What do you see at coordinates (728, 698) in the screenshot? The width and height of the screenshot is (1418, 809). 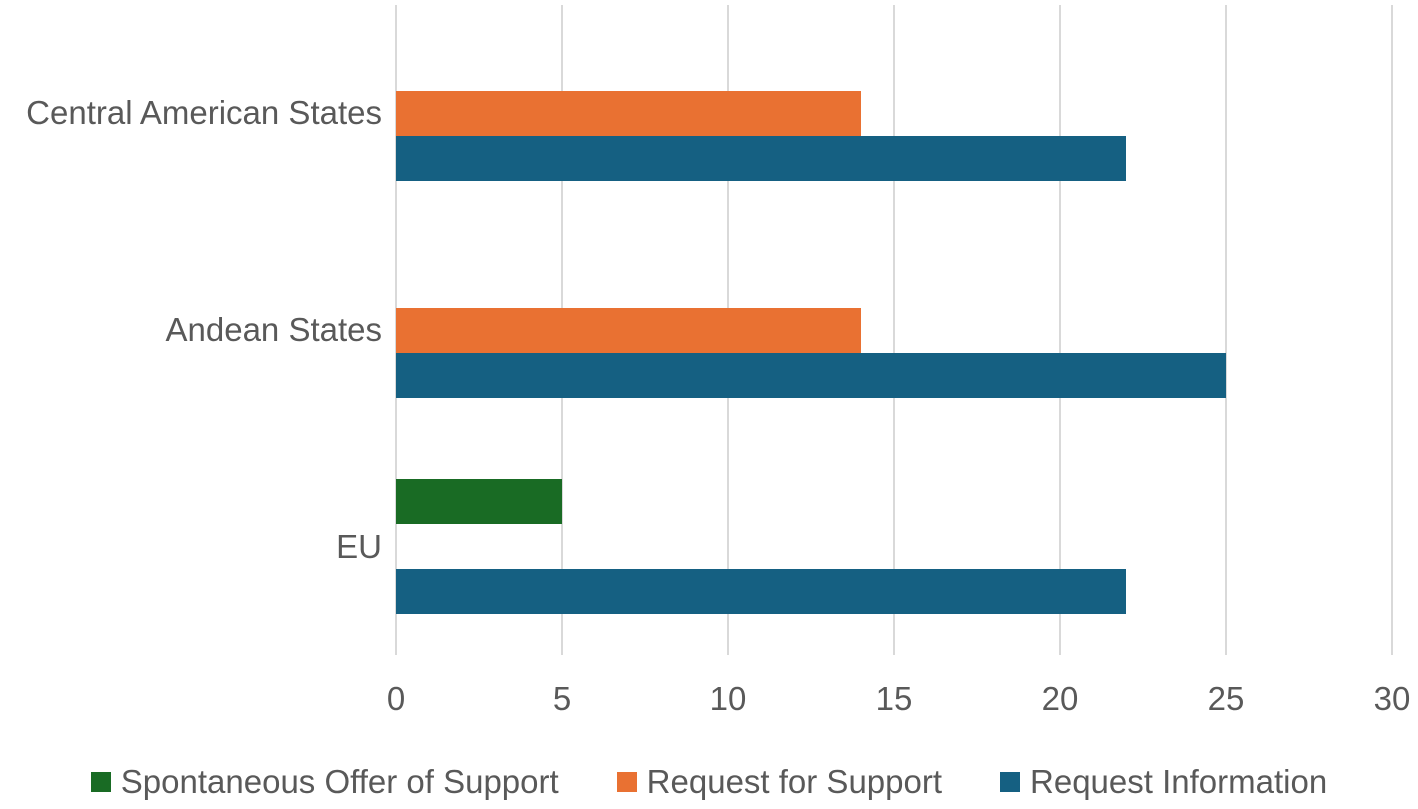 I see `x-axis-tick-label: 10` at bounding box center [728, 698].